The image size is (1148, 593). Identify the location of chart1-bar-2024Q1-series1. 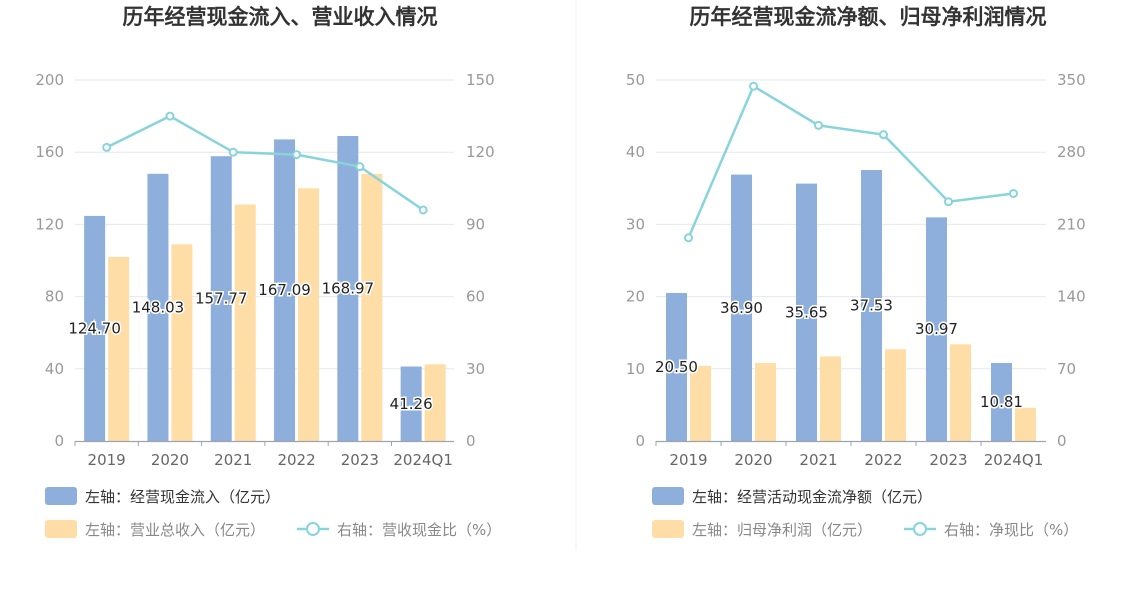
(411, 403).